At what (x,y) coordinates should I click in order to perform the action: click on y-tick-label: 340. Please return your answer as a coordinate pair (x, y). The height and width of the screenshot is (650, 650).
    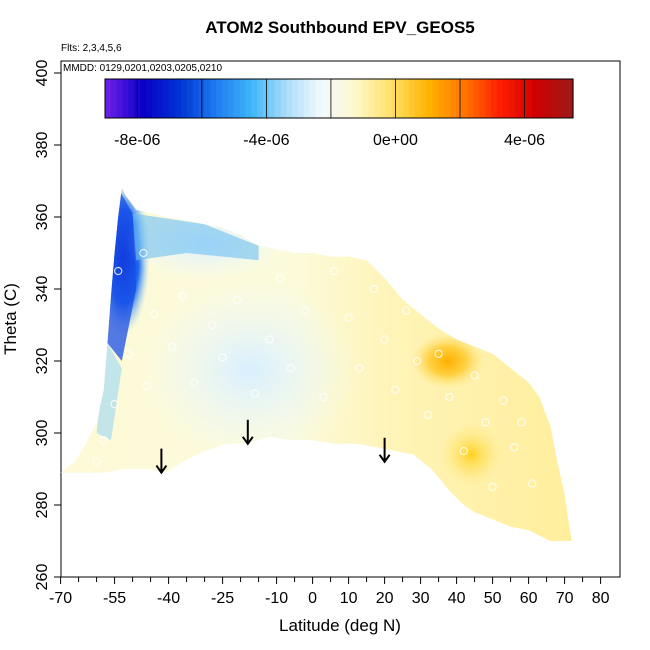
    Looking at the image, I should click on (42, 289).